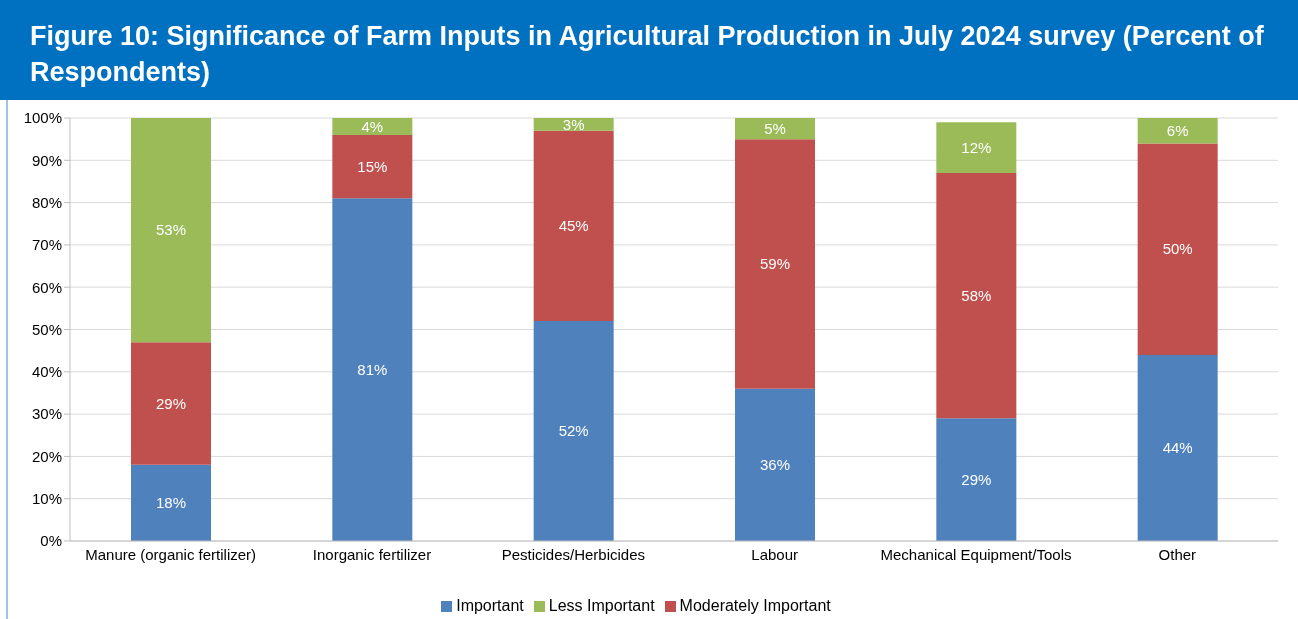  I want to click on data-label: 4%, so click(372, 126).